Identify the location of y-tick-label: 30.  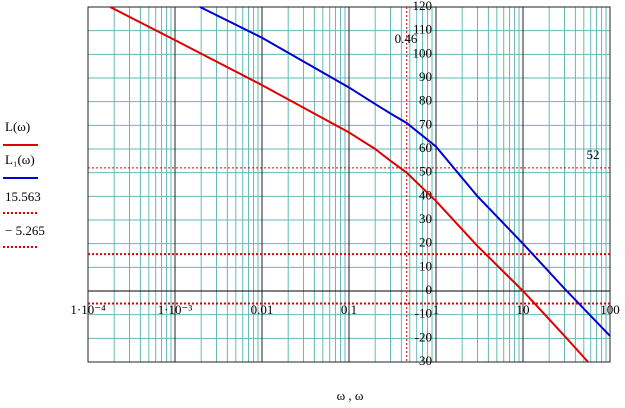
(425, 218).